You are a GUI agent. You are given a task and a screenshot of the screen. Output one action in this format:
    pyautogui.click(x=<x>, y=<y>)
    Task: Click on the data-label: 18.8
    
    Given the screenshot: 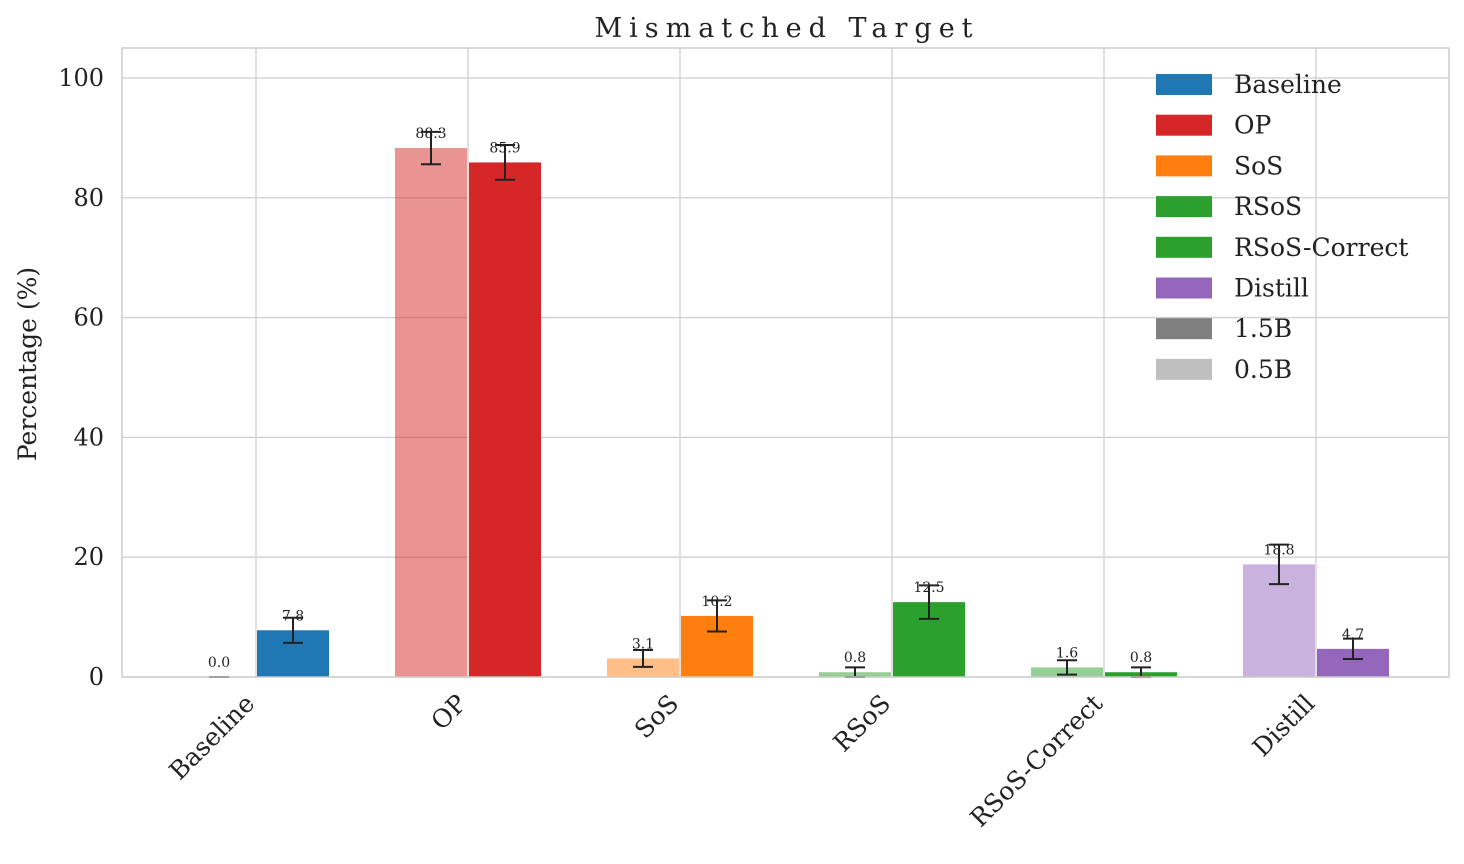 What is the action you would take?
    pyautogui.click(x=1278, y=550)
    